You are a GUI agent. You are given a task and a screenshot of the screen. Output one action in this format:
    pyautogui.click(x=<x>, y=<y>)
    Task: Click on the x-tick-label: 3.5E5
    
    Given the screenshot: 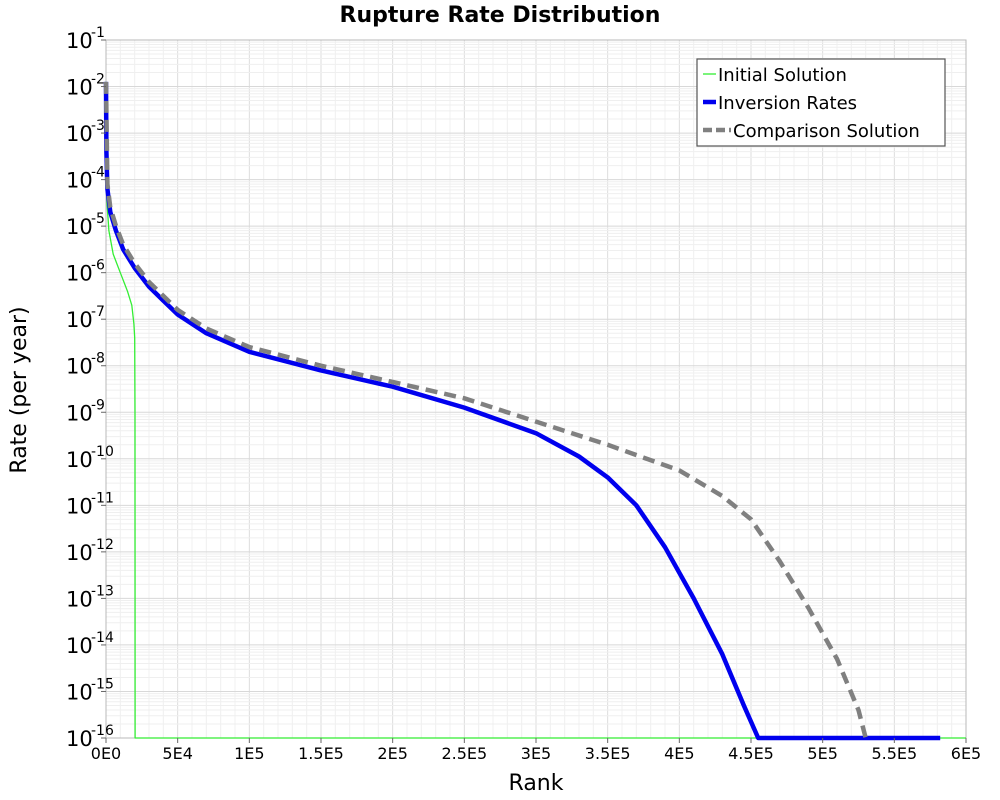 What is the action you would take?
    pyautogui.click(x=608, y=753)
    